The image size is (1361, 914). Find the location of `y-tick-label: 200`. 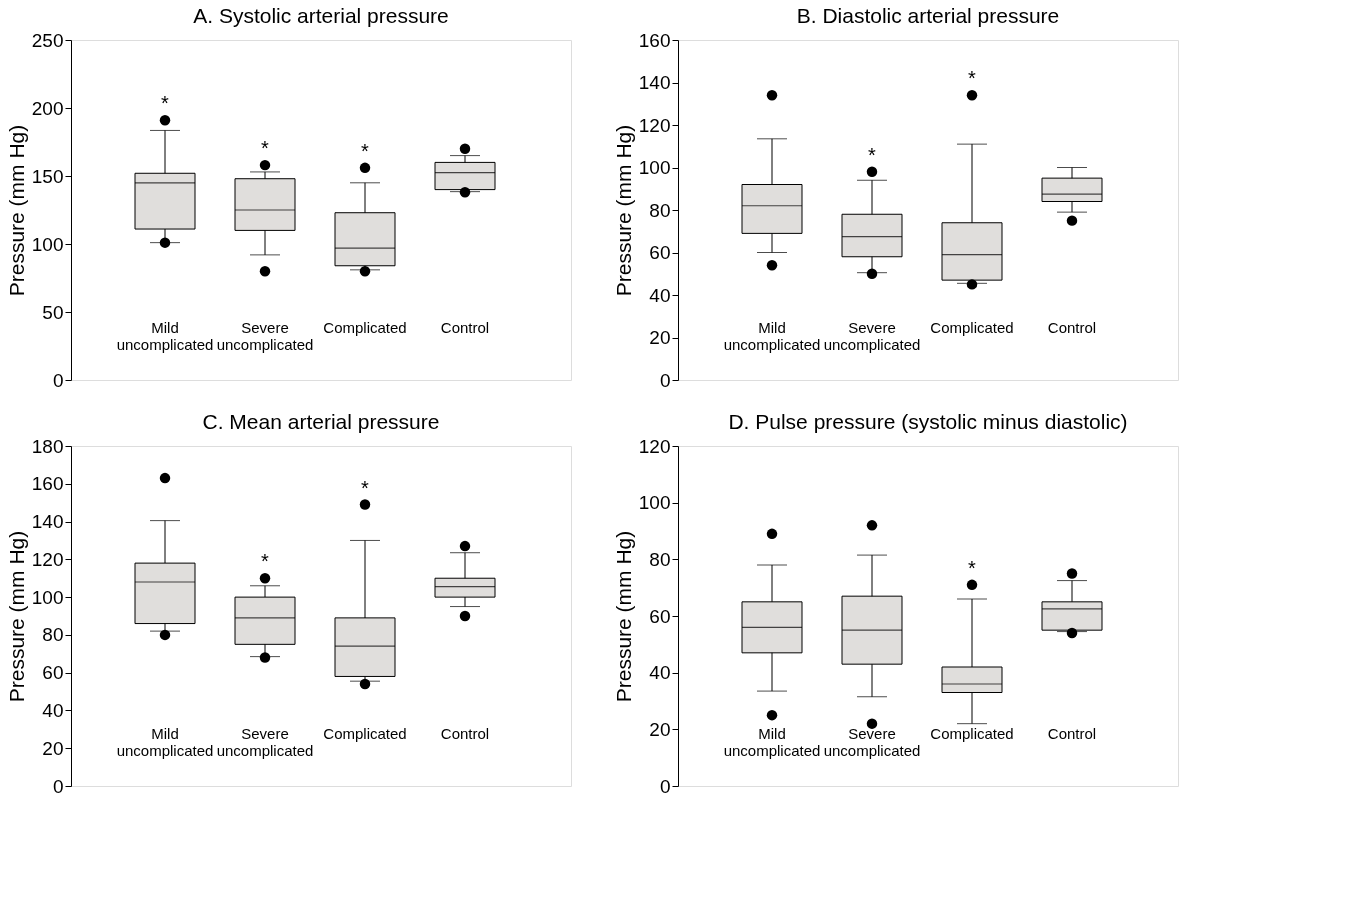

y-tick-label: 200 is located at coordinates (47, 108).